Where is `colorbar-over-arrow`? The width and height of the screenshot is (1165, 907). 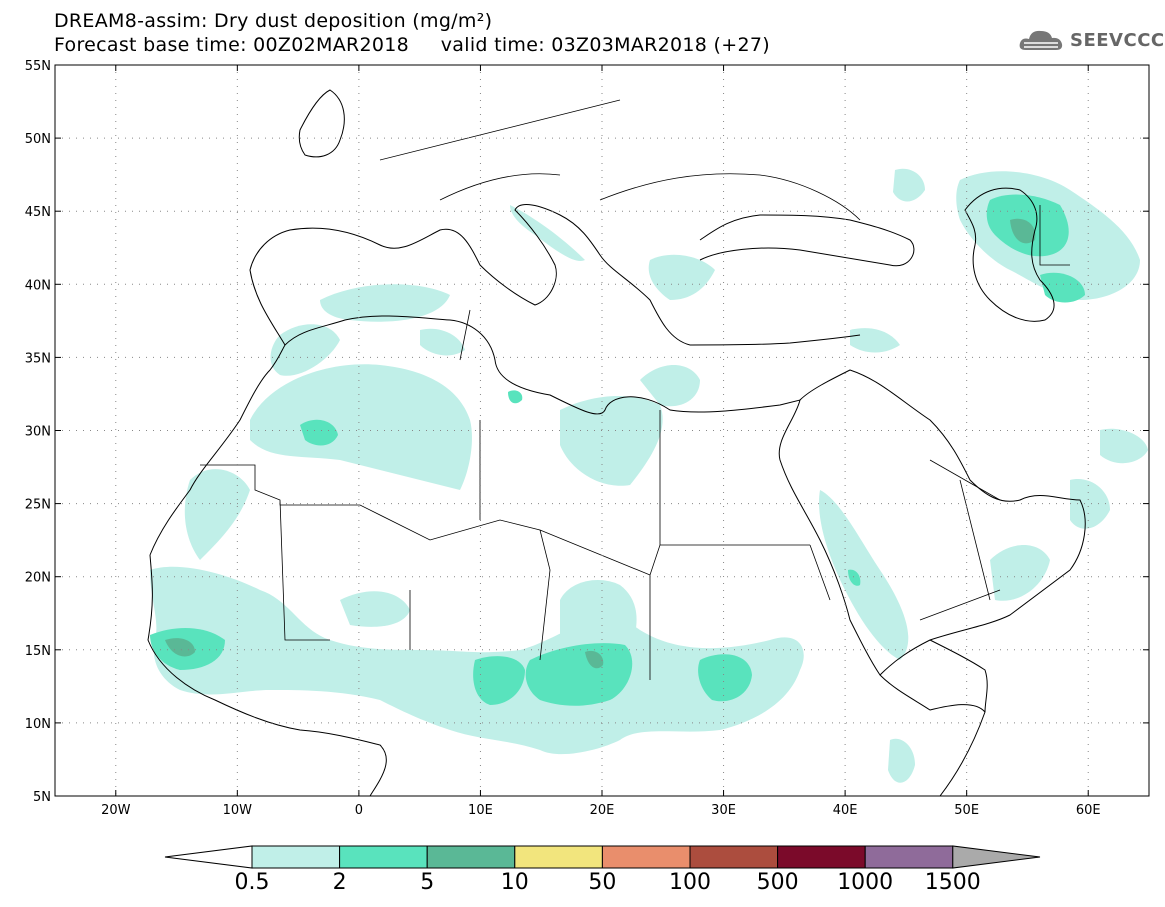
colorbar-over-arrow is located at coordinates (996, 857).